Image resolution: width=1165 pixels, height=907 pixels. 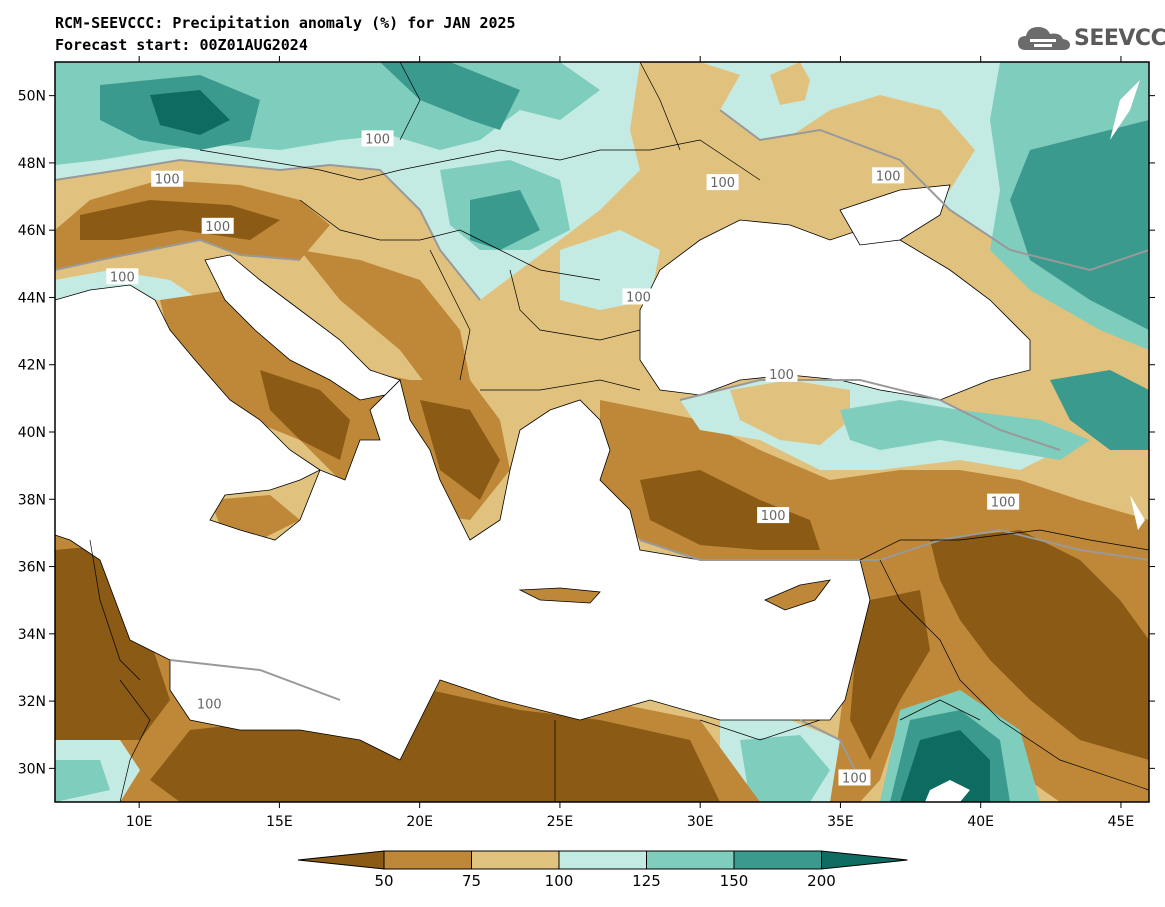 I want to click on x-tick-label: 35E, so click(x=840, y=822).